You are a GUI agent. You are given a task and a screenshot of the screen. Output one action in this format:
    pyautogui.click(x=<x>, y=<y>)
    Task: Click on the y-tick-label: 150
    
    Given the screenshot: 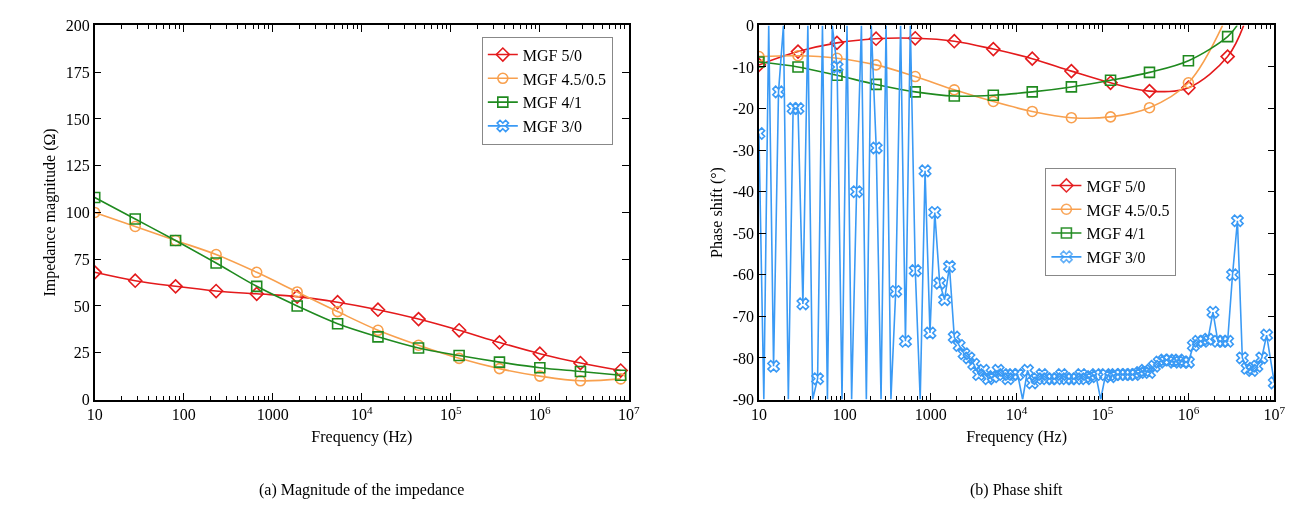 What is the action you would take?
    pyautogui.click(x=77, y=119)
    